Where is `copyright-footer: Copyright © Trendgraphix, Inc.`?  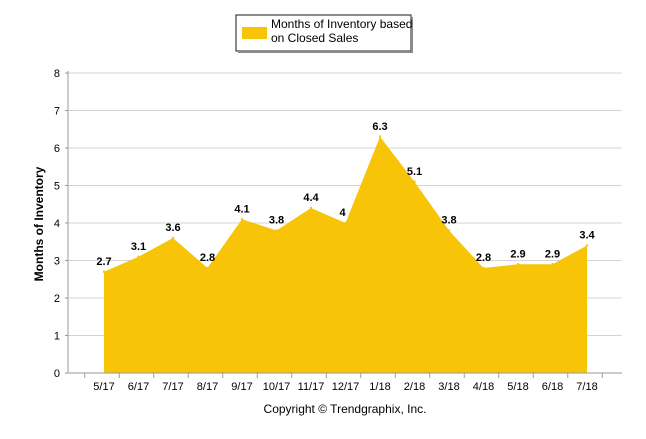 copyright-footer: Copyright © Trendgraphix, Inc. is located at coordinates (345, 409).